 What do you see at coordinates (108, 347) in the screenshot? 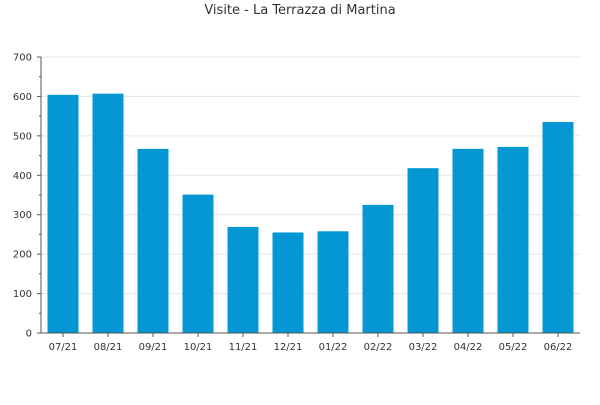
I see `x-tick-label: 08/21` at bounding box center [108, 347].